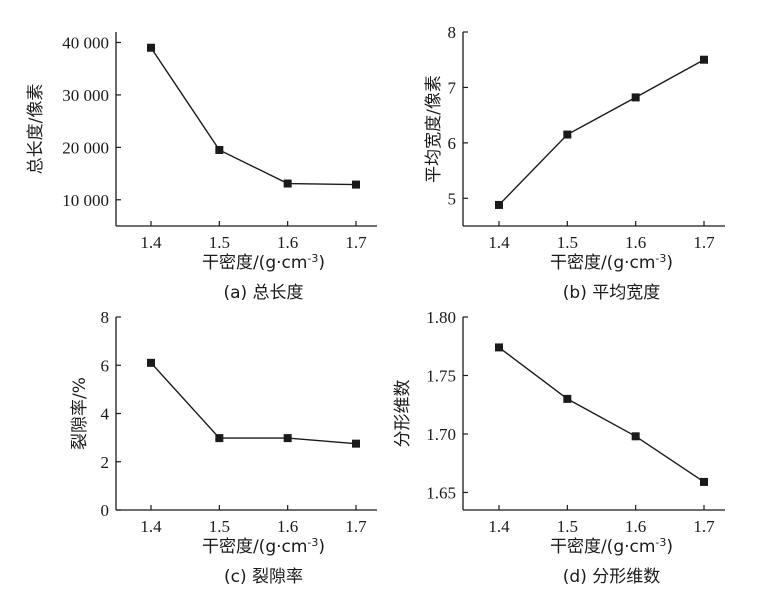 This screenshot has width=757, height=601. I want to click on y-tick-label-c: 0, so click(105, 510).